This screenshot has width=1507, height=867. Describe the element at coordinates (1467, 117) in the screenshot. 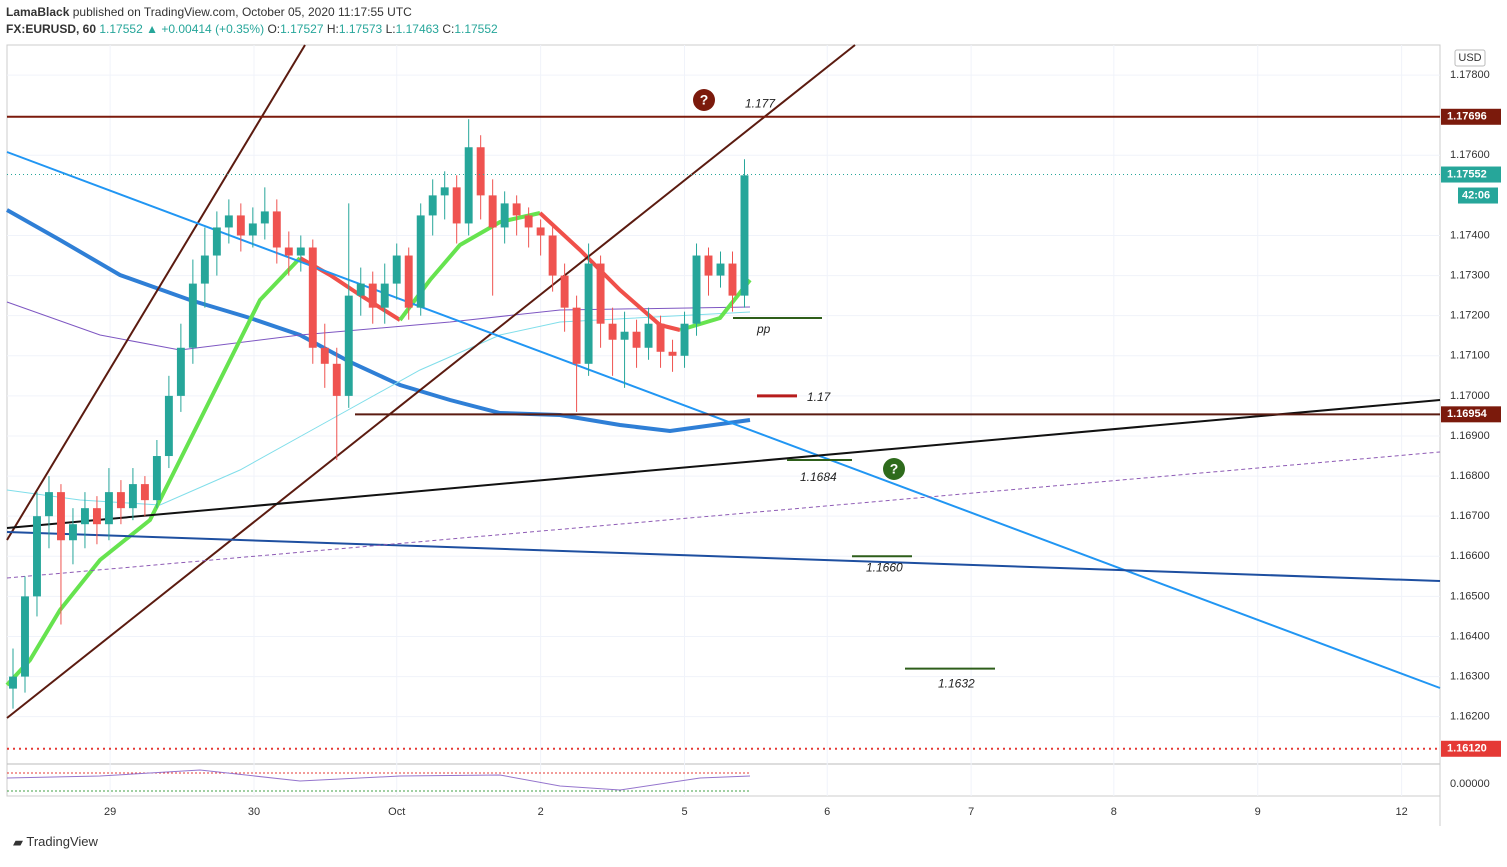

I see `price-tag-label: 1.17696` at that location.